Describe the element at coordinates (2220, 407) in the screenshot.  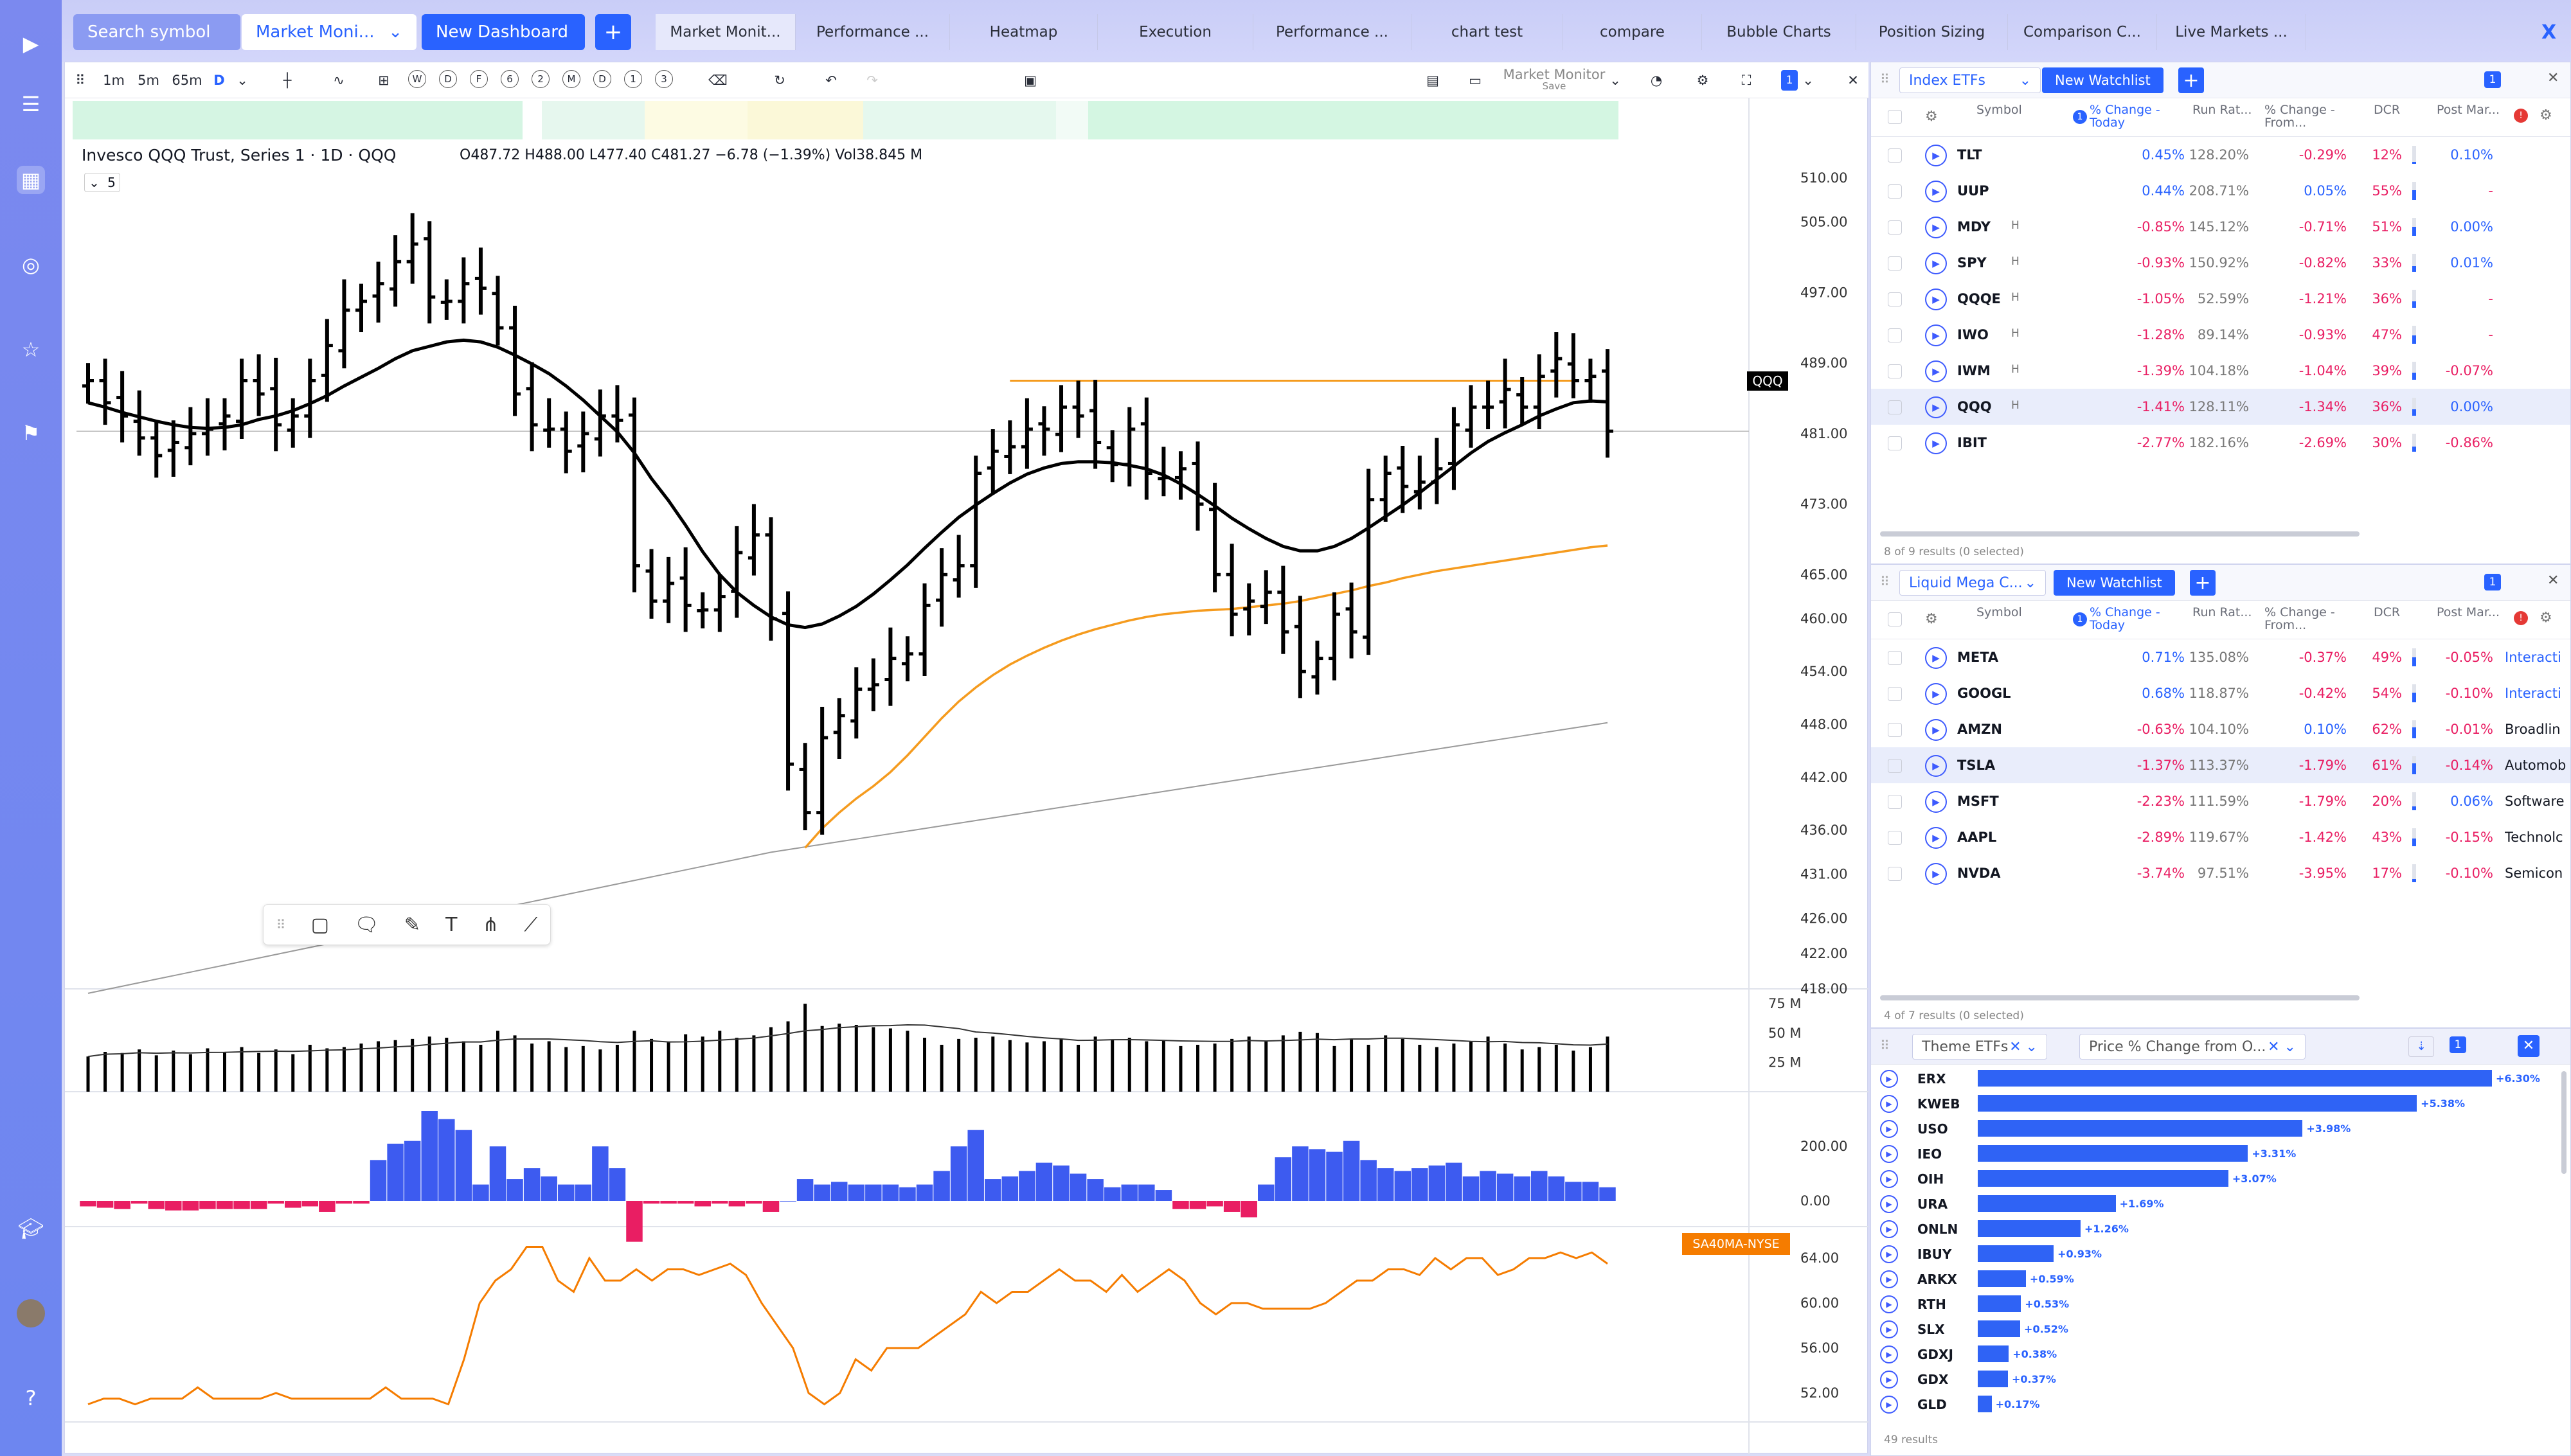
I see `table-row: ▶ QQQ H -1.41% 128.11% -1.34% 36% 0.00%` at that location.